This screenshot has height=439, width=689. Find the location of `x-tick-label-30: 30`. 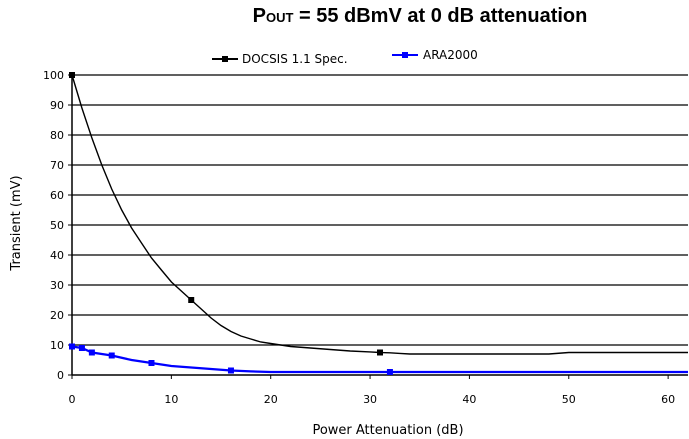

x-tick-label-30: 30 is located at coordinates (370, 399).